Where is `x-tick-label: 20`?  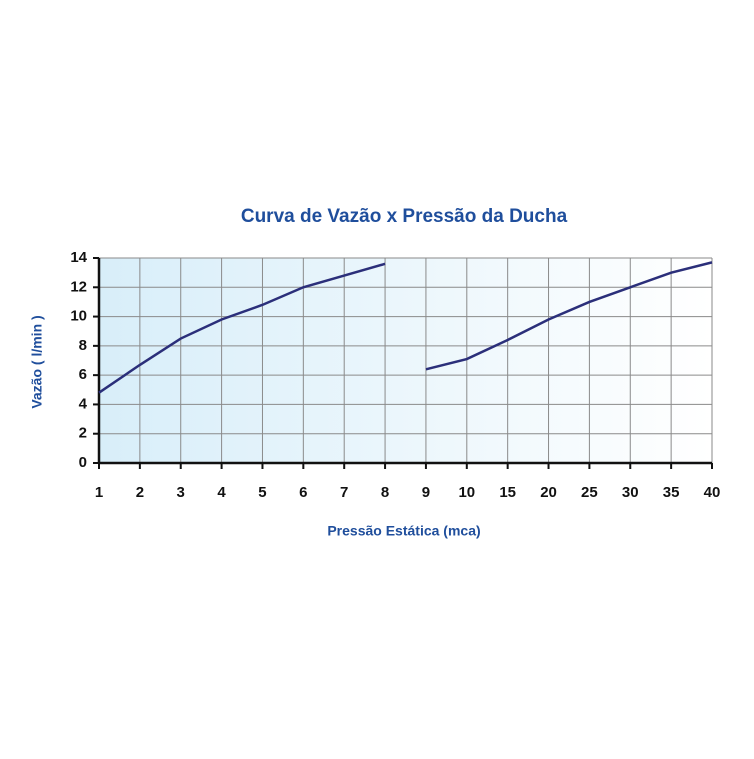 x-tick-label: 20 is located at coordinates (548, 492).